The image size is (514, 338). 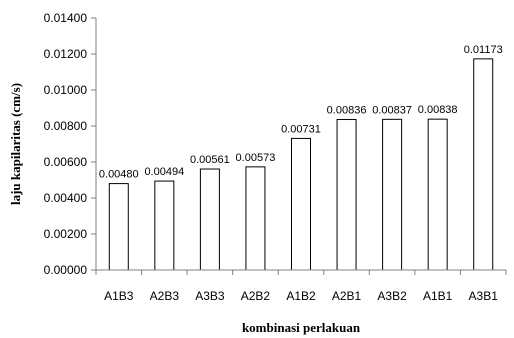 What do you see at coordinates (210, 296) in the screenshot?
I see `x-tick-label: A3B3` at bounding box center [210, 296].